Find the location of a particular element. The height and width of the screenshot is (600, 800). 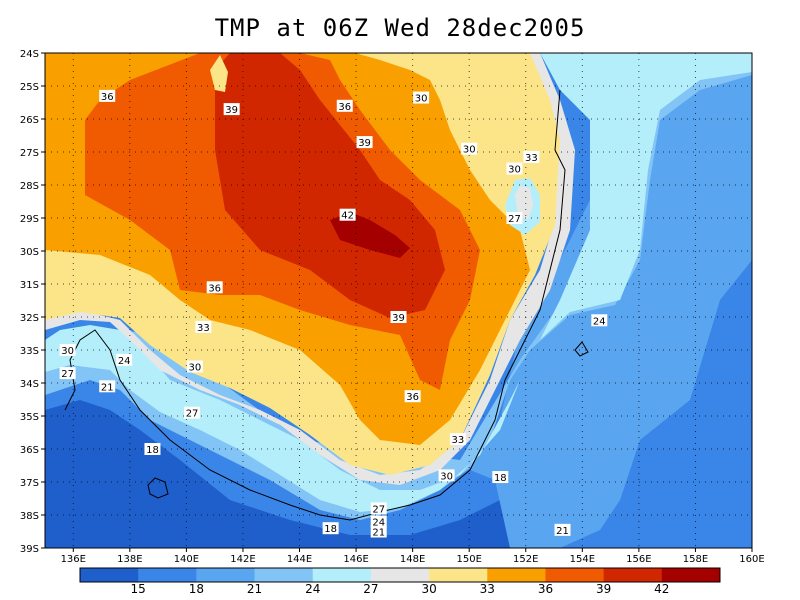

lon-tick-label: 156E is located at coordinates (638, 559).